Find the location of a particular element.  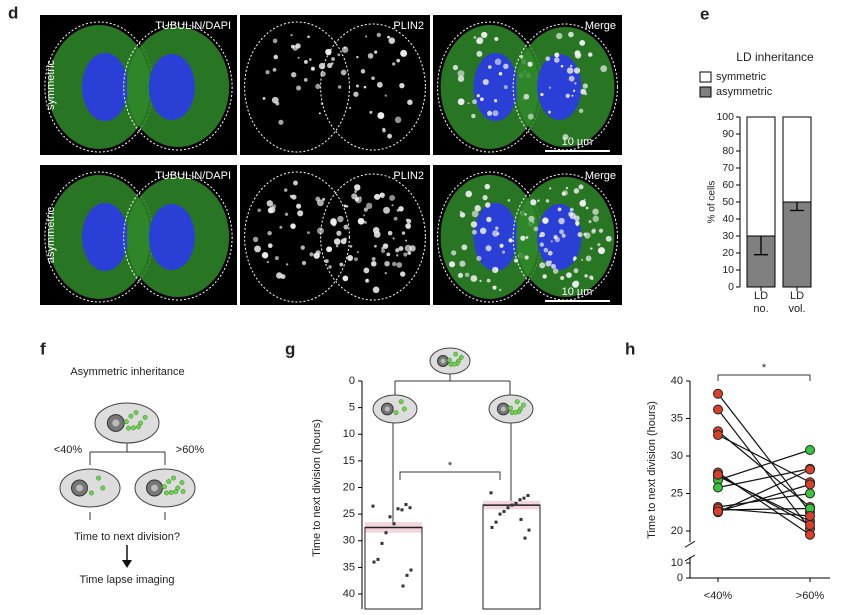

legend-label: asymmetric is located at coordinates (744, 92).